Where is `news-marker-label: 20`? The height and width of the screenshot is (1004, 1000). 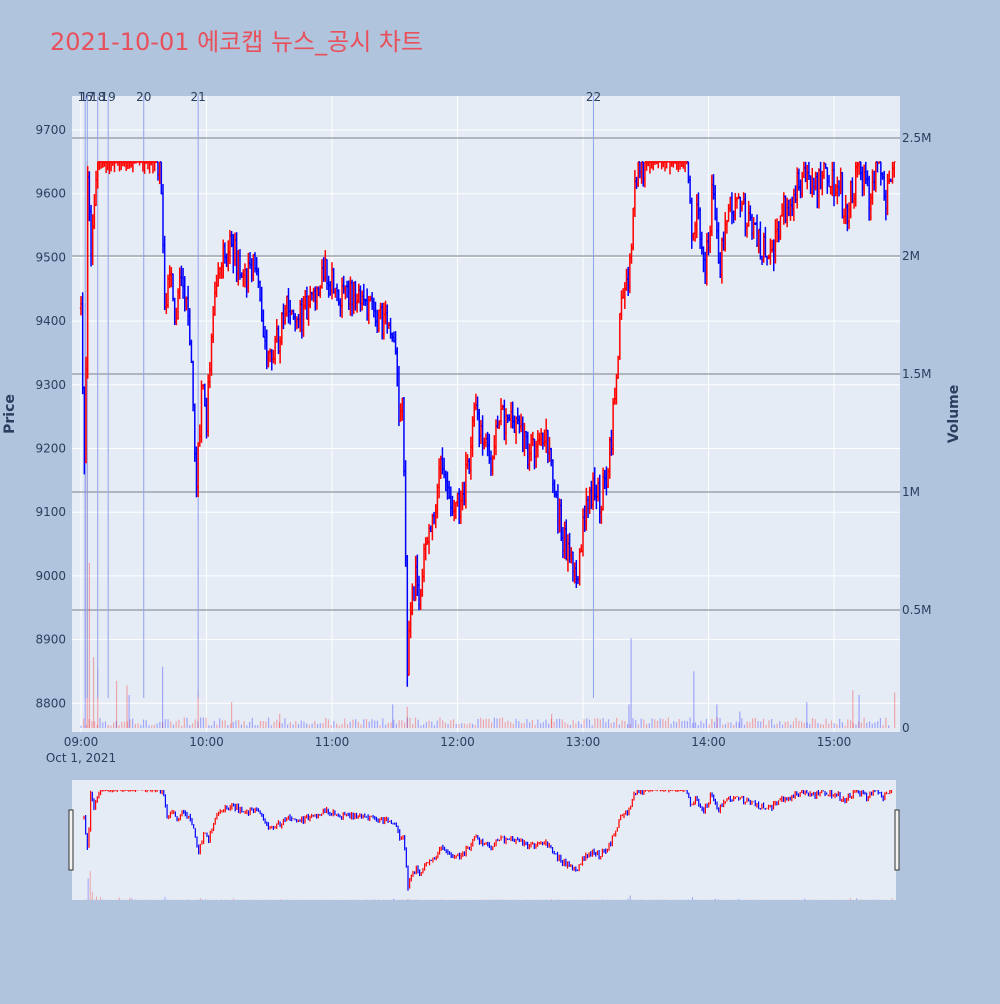 news-marker-label: 20 is located at coordinates (143, 97).